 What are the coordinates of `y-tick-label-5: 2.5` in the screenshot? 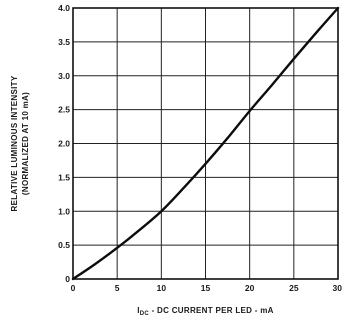 It's located at (64, 110).